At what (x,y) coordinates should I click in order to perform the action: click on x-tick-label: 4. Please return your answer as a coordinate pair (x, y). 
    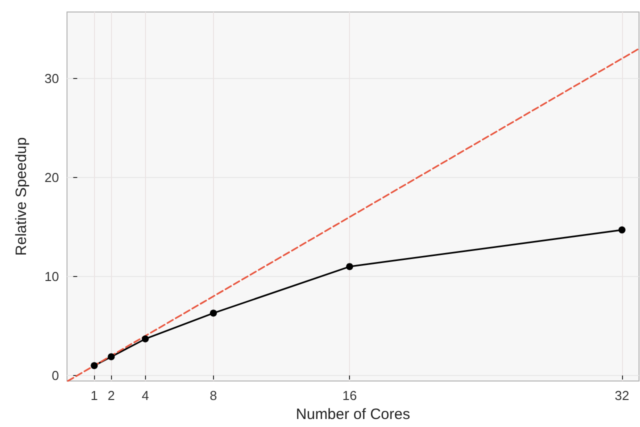
    Looking at the image, I should click on (145, 395).